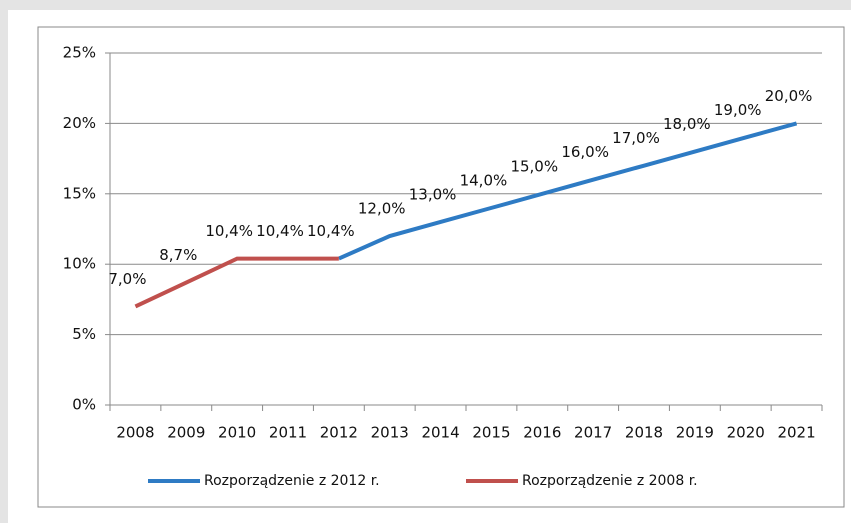 The image size is (851, 523). Describe the element at coordinates (382, 209) in the screenshot. I see `data-label: 12,0%` at that location.